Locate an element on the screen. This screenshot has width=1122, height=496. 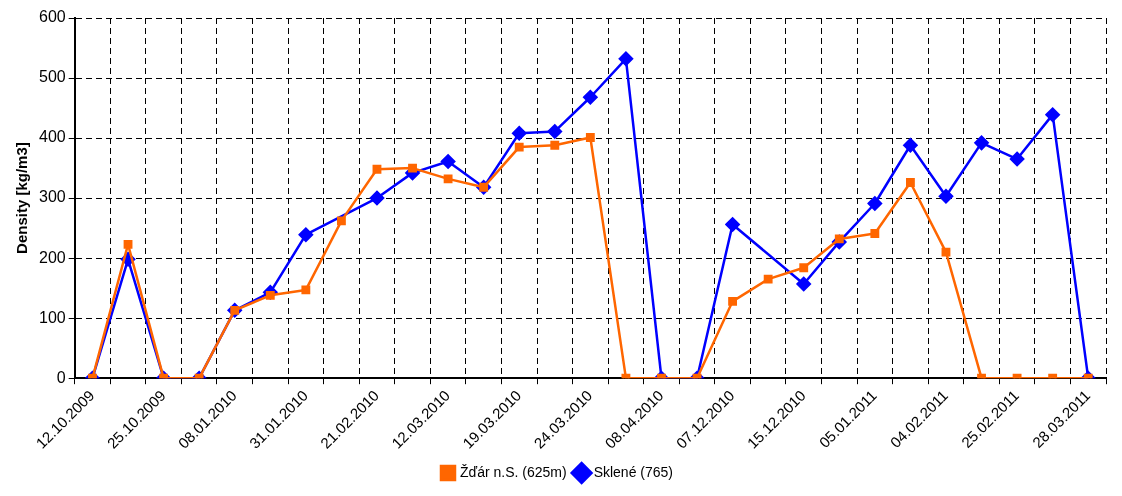
legend-label: Sklené (765) is located at coordinates (633, 471).